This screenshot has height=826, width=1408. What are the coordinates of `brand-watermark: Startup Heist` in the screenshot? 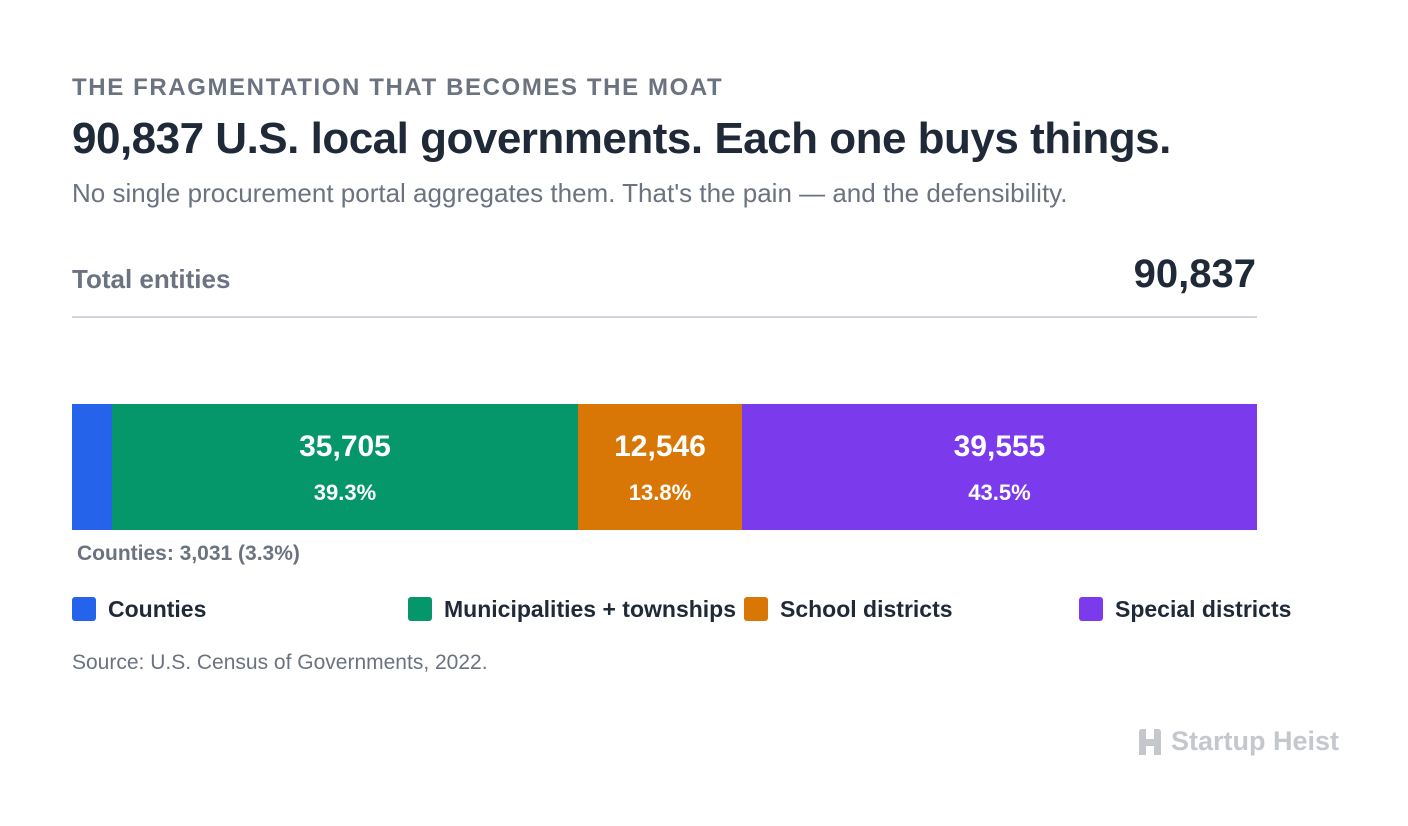 It's located at (1238, 741).